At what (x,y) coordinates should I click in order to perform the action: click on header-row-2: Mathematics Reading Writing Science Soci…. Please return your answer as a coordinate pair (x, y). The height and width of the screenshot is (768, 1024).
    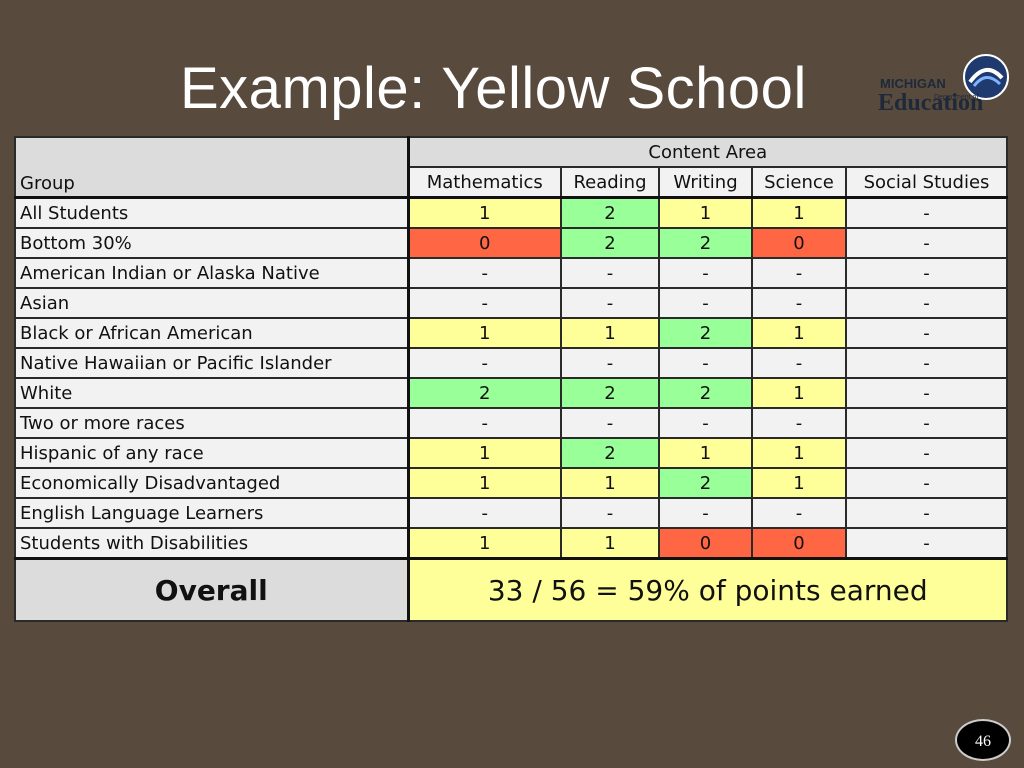
    Looking at the image, I should click on (512, 182).